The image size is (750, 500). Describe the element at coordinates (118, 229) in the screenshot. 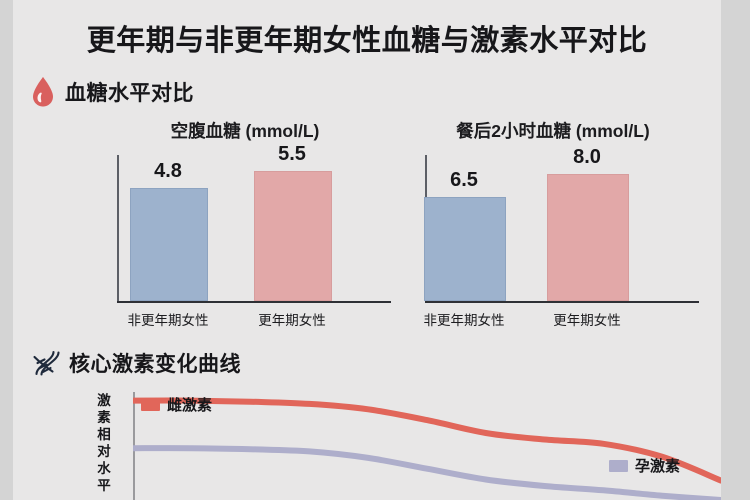

I see `fasting-y-axis` at that location.